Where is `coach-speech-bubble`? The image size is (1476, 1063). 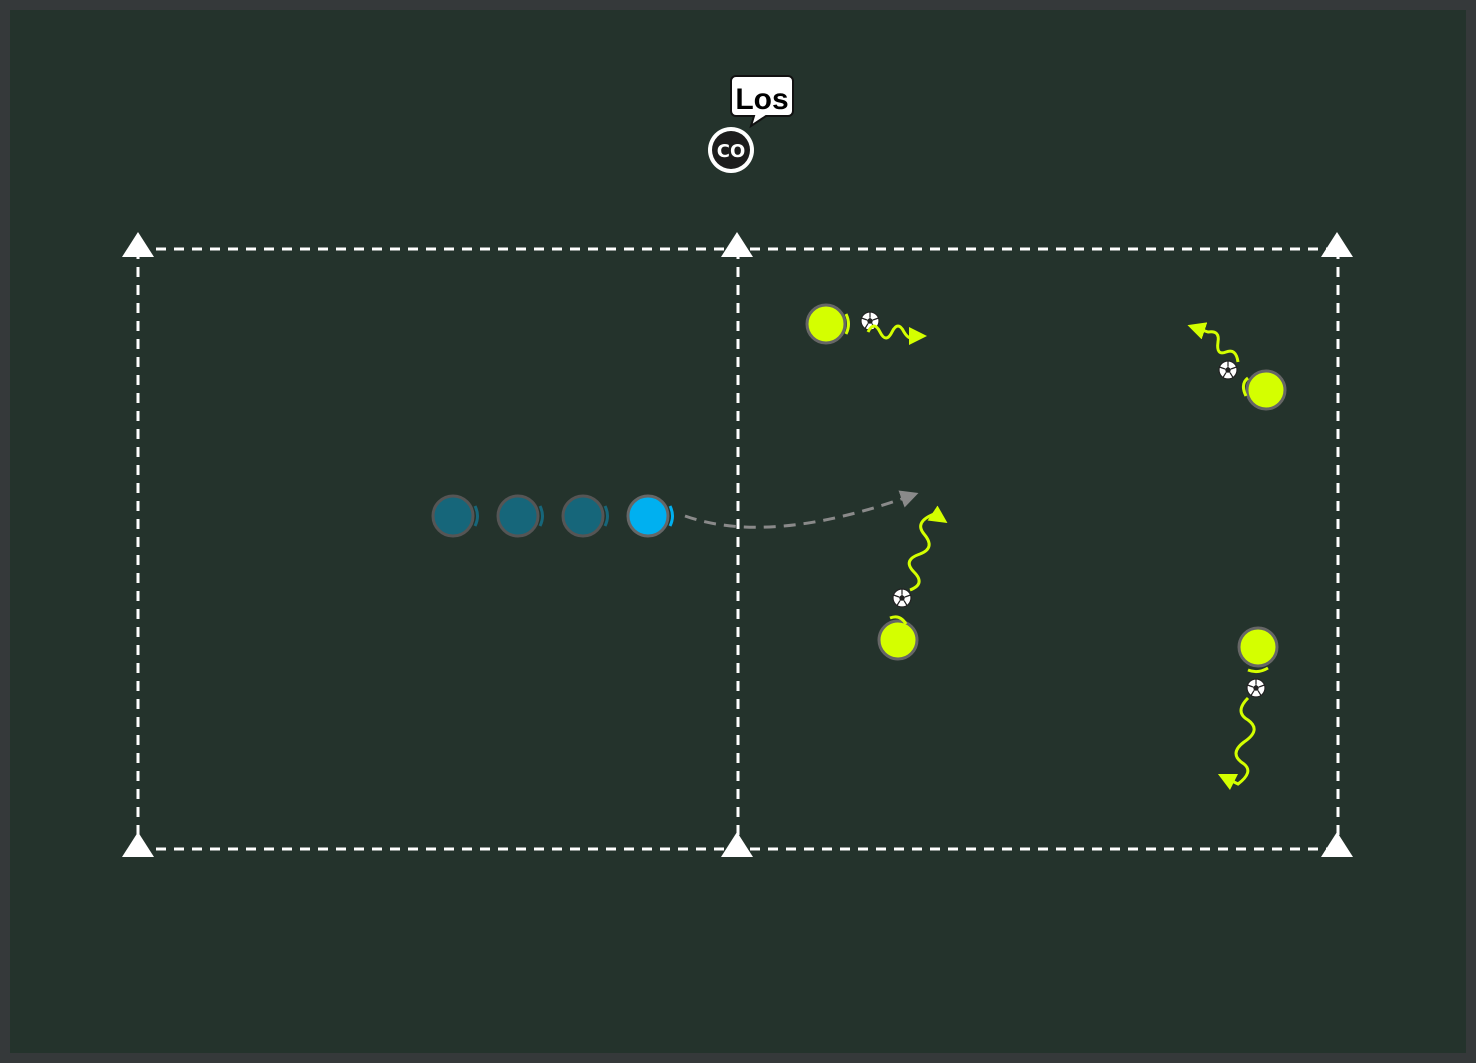
coach-speech-bubble is located at coordinates (762, 102).